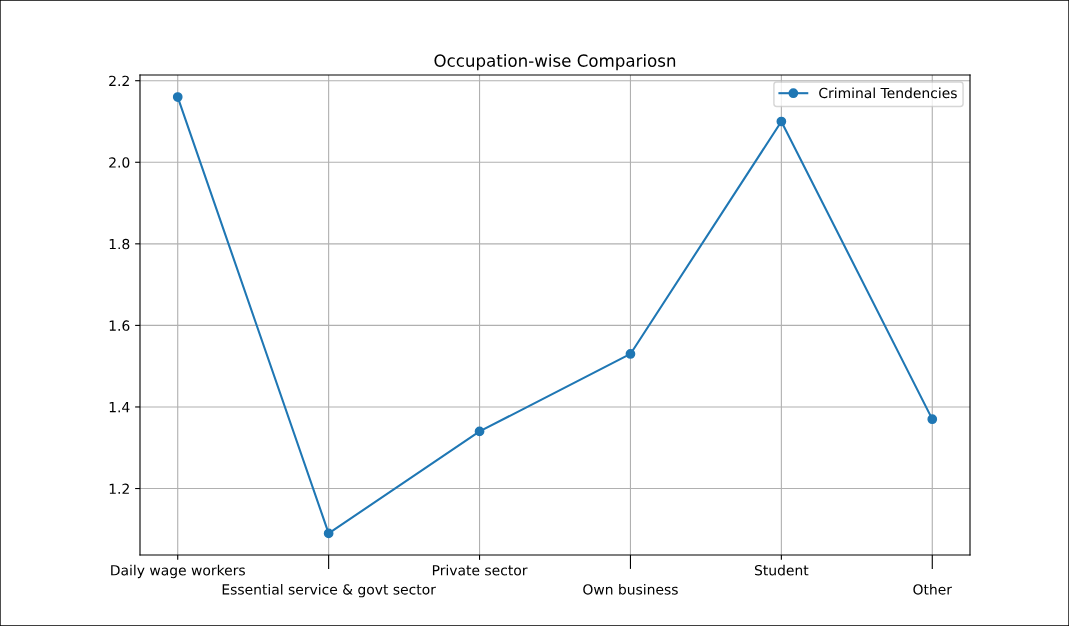  Describe the element at coordinates (119, 244) in the screenshot. I see `y-tick-label: 1.8` at that location.